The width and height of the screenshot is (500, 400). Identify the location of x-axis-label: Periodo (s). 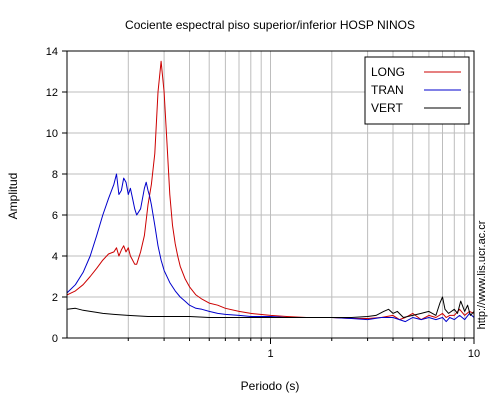
(270, 386).